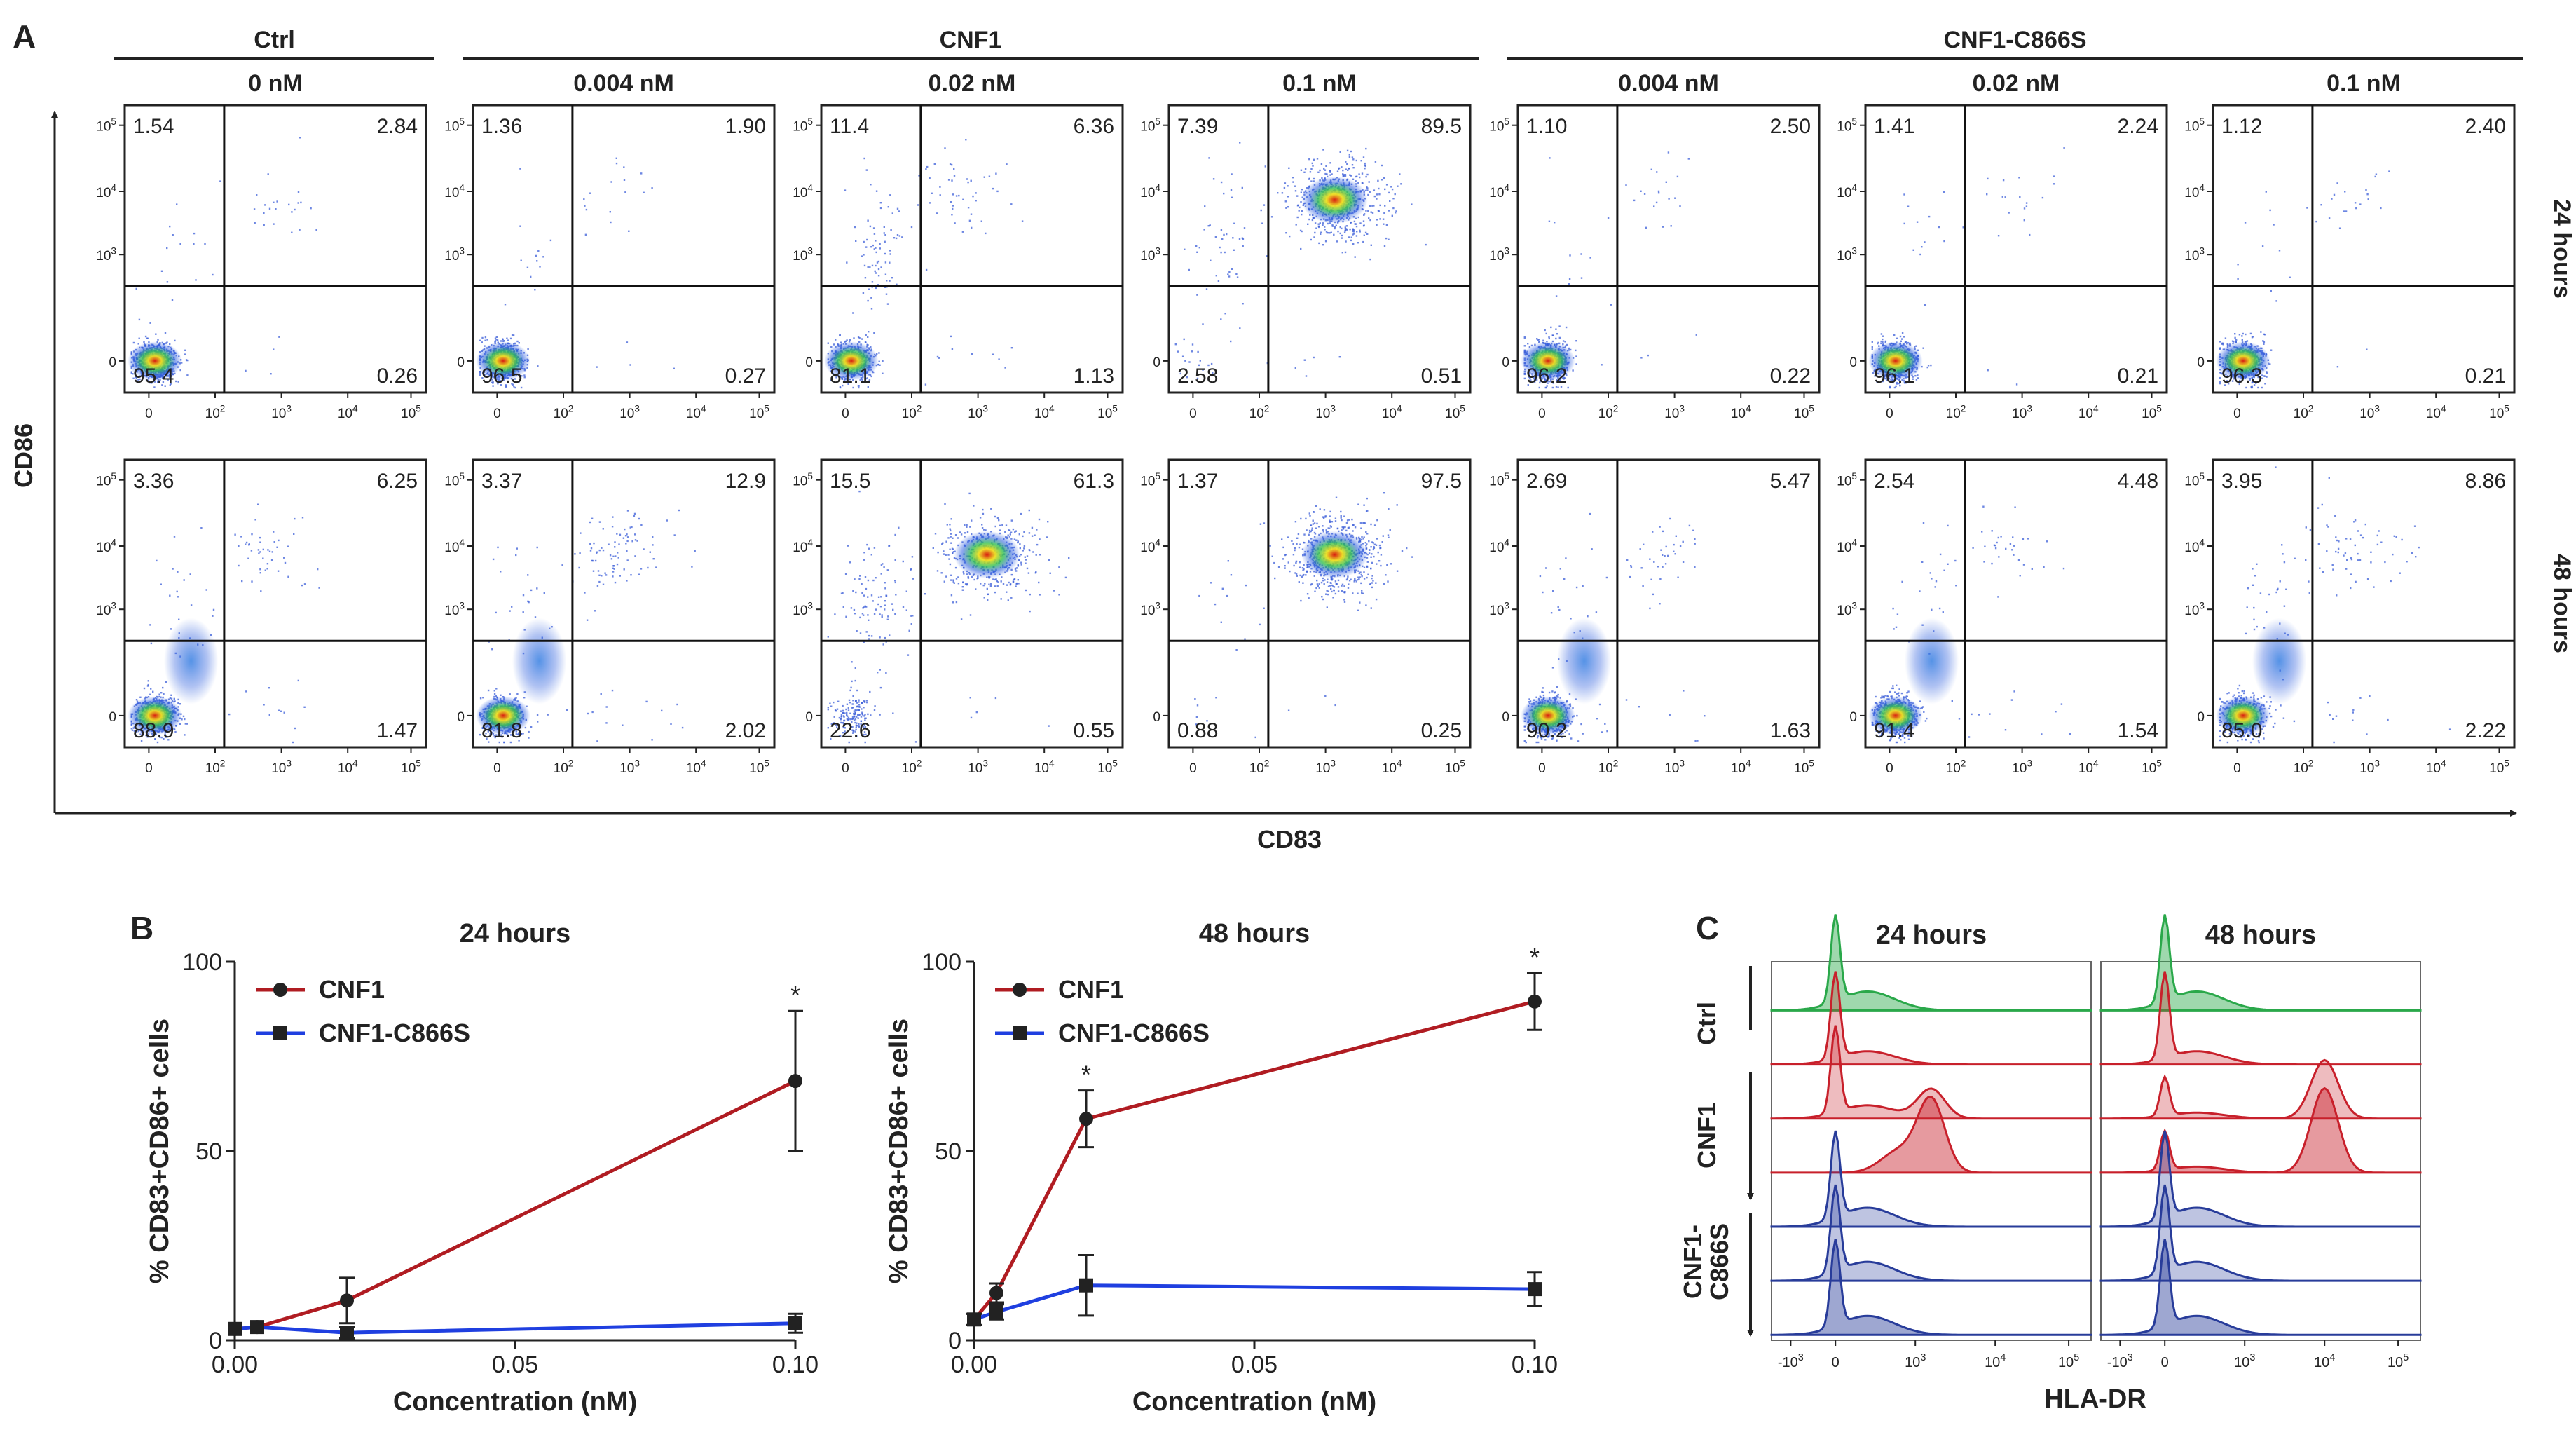 This screenshot has width=2576, height=1444. What do you see at coordinates (1197, 126) in the screenshot?
I see `quadrant-upper-left: 7.39` at bounding box center [1197, 126].